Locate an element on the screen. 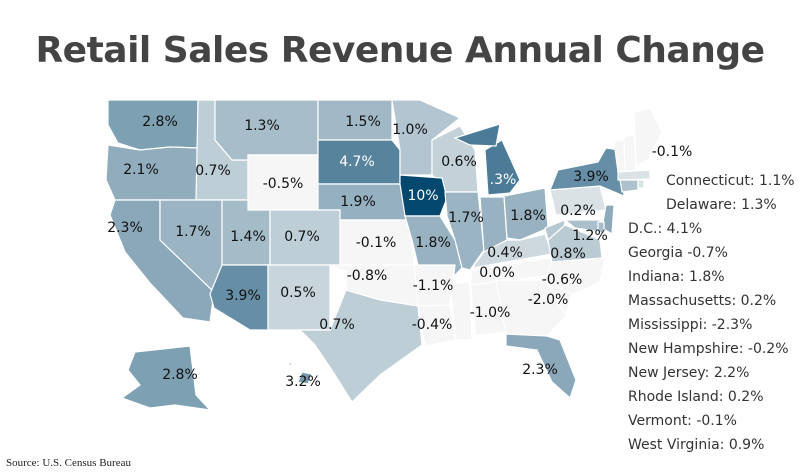 The width and height of the screenshot is (800, 475). callout-item: Massachusetts: 0.2% is located at coordinates (702, 301).